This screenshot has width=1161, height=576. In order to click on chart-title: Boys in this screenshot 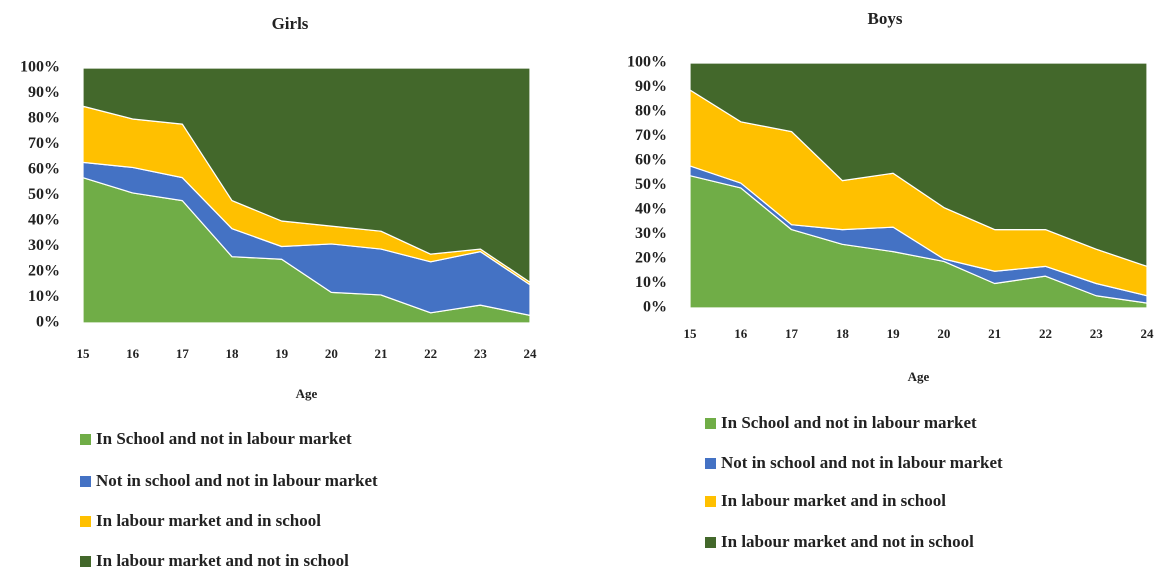, I will do `click(885, 18)`.